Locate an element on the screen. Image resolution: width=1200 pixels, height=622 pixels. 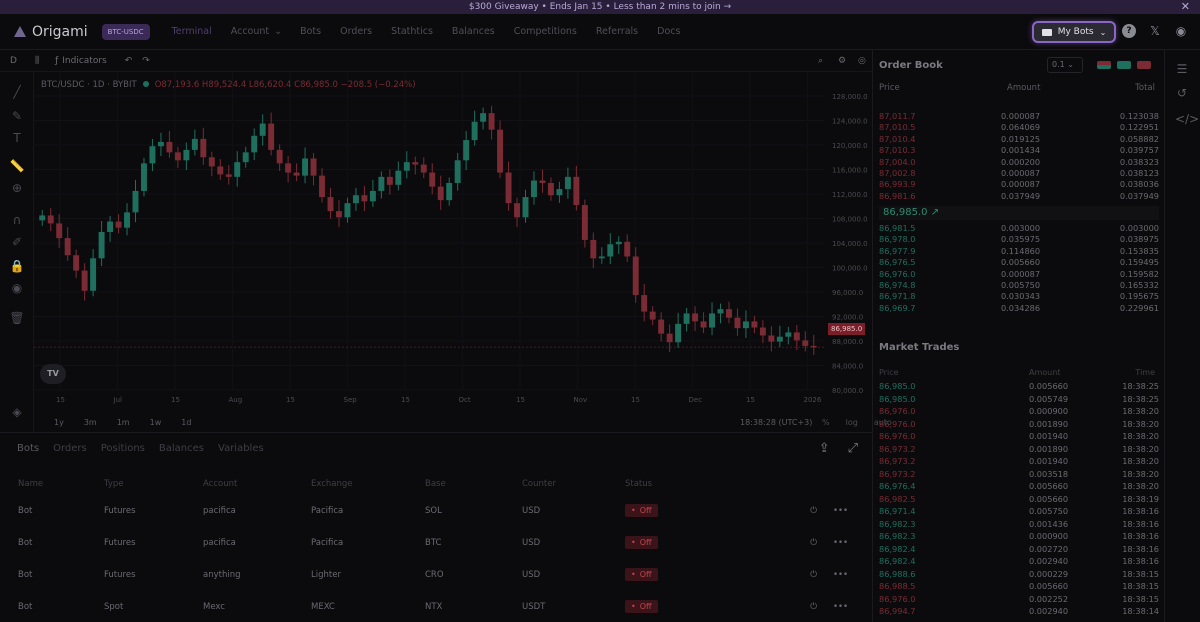
tab-variables: Variables is located at coordinates (241, 448).